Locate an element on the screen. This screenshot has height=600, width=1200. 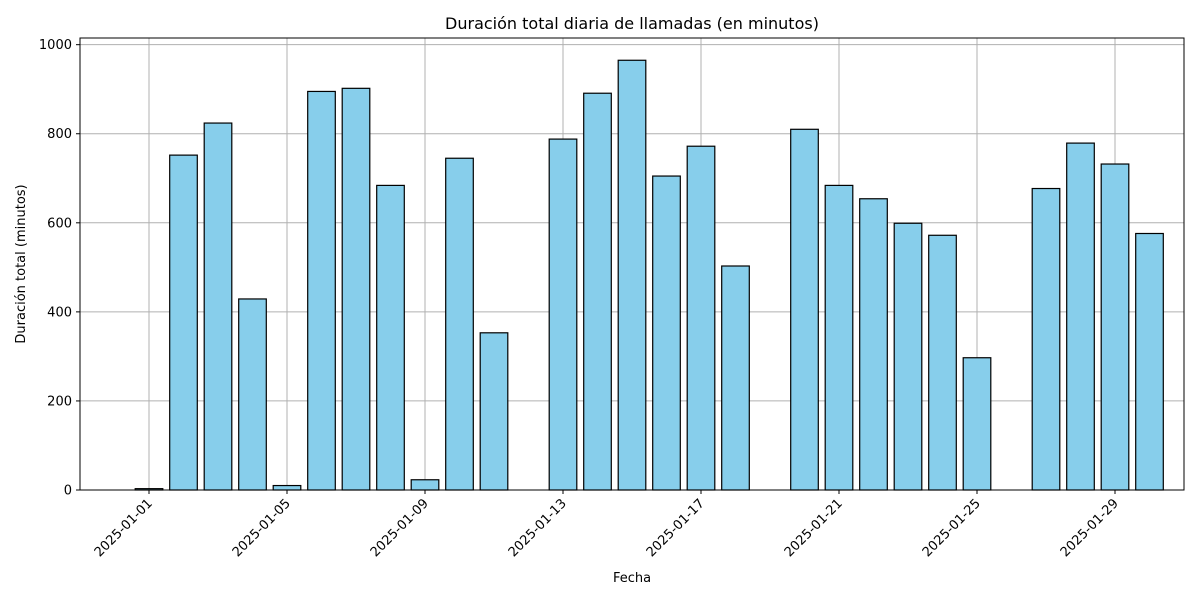
y-tick-label: 1000 is located at coordinates (55, 45).